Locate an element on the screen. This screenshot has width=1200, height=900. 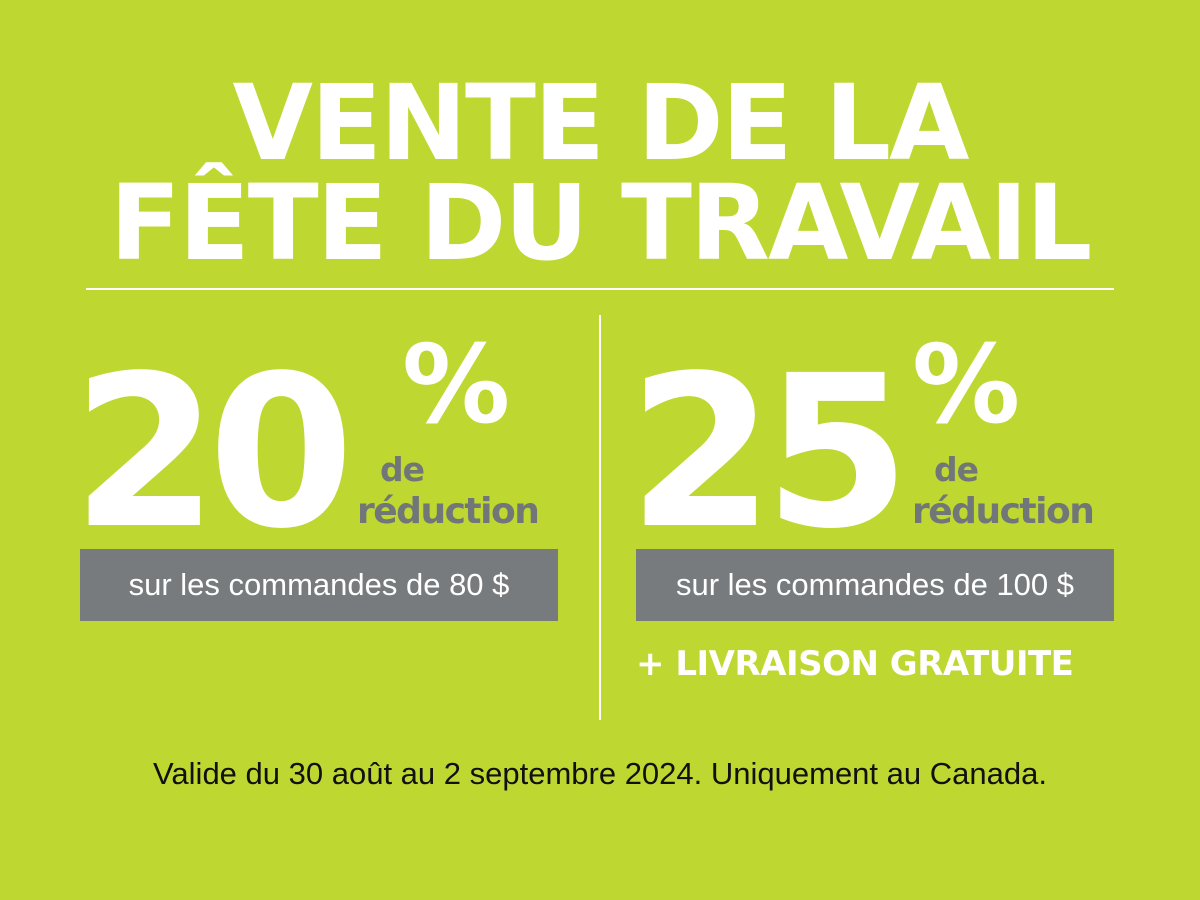
offer-percent-value: 25 is located at coordinates (769, 452).